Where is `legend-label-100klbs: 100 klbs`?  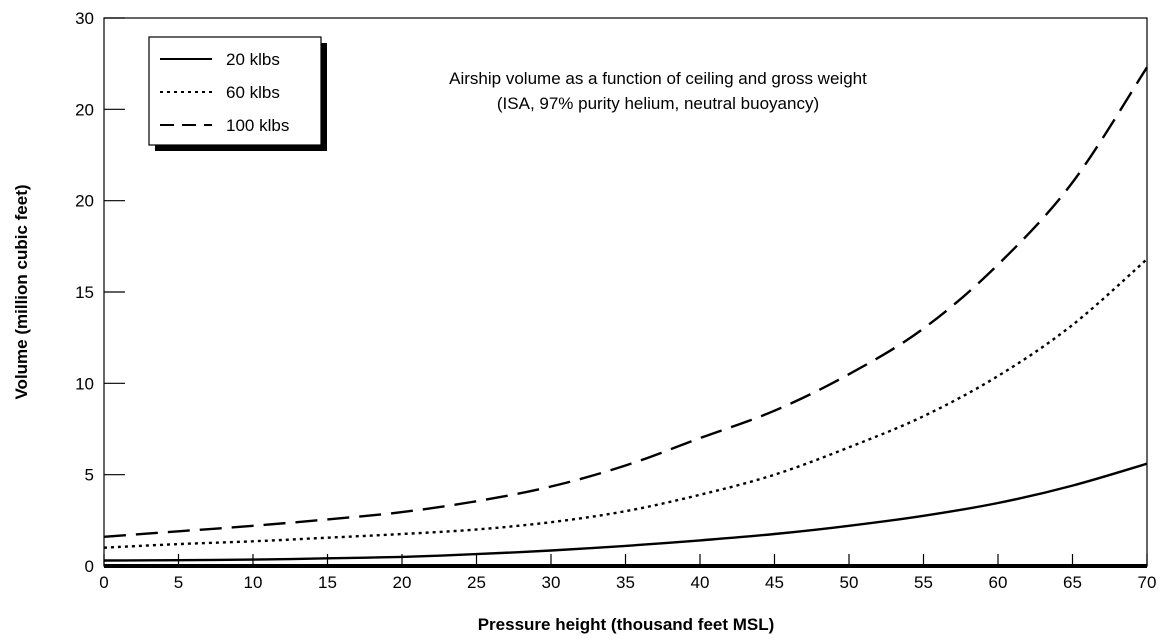 legend-label-100klbs: 100 klbs is located at coordinates (257, 125).